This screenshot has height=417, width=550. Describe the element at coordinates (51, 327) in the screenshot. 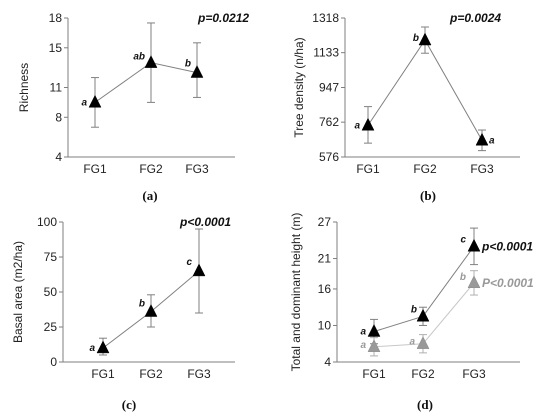

I see `y-tick-label: 25` at that location.